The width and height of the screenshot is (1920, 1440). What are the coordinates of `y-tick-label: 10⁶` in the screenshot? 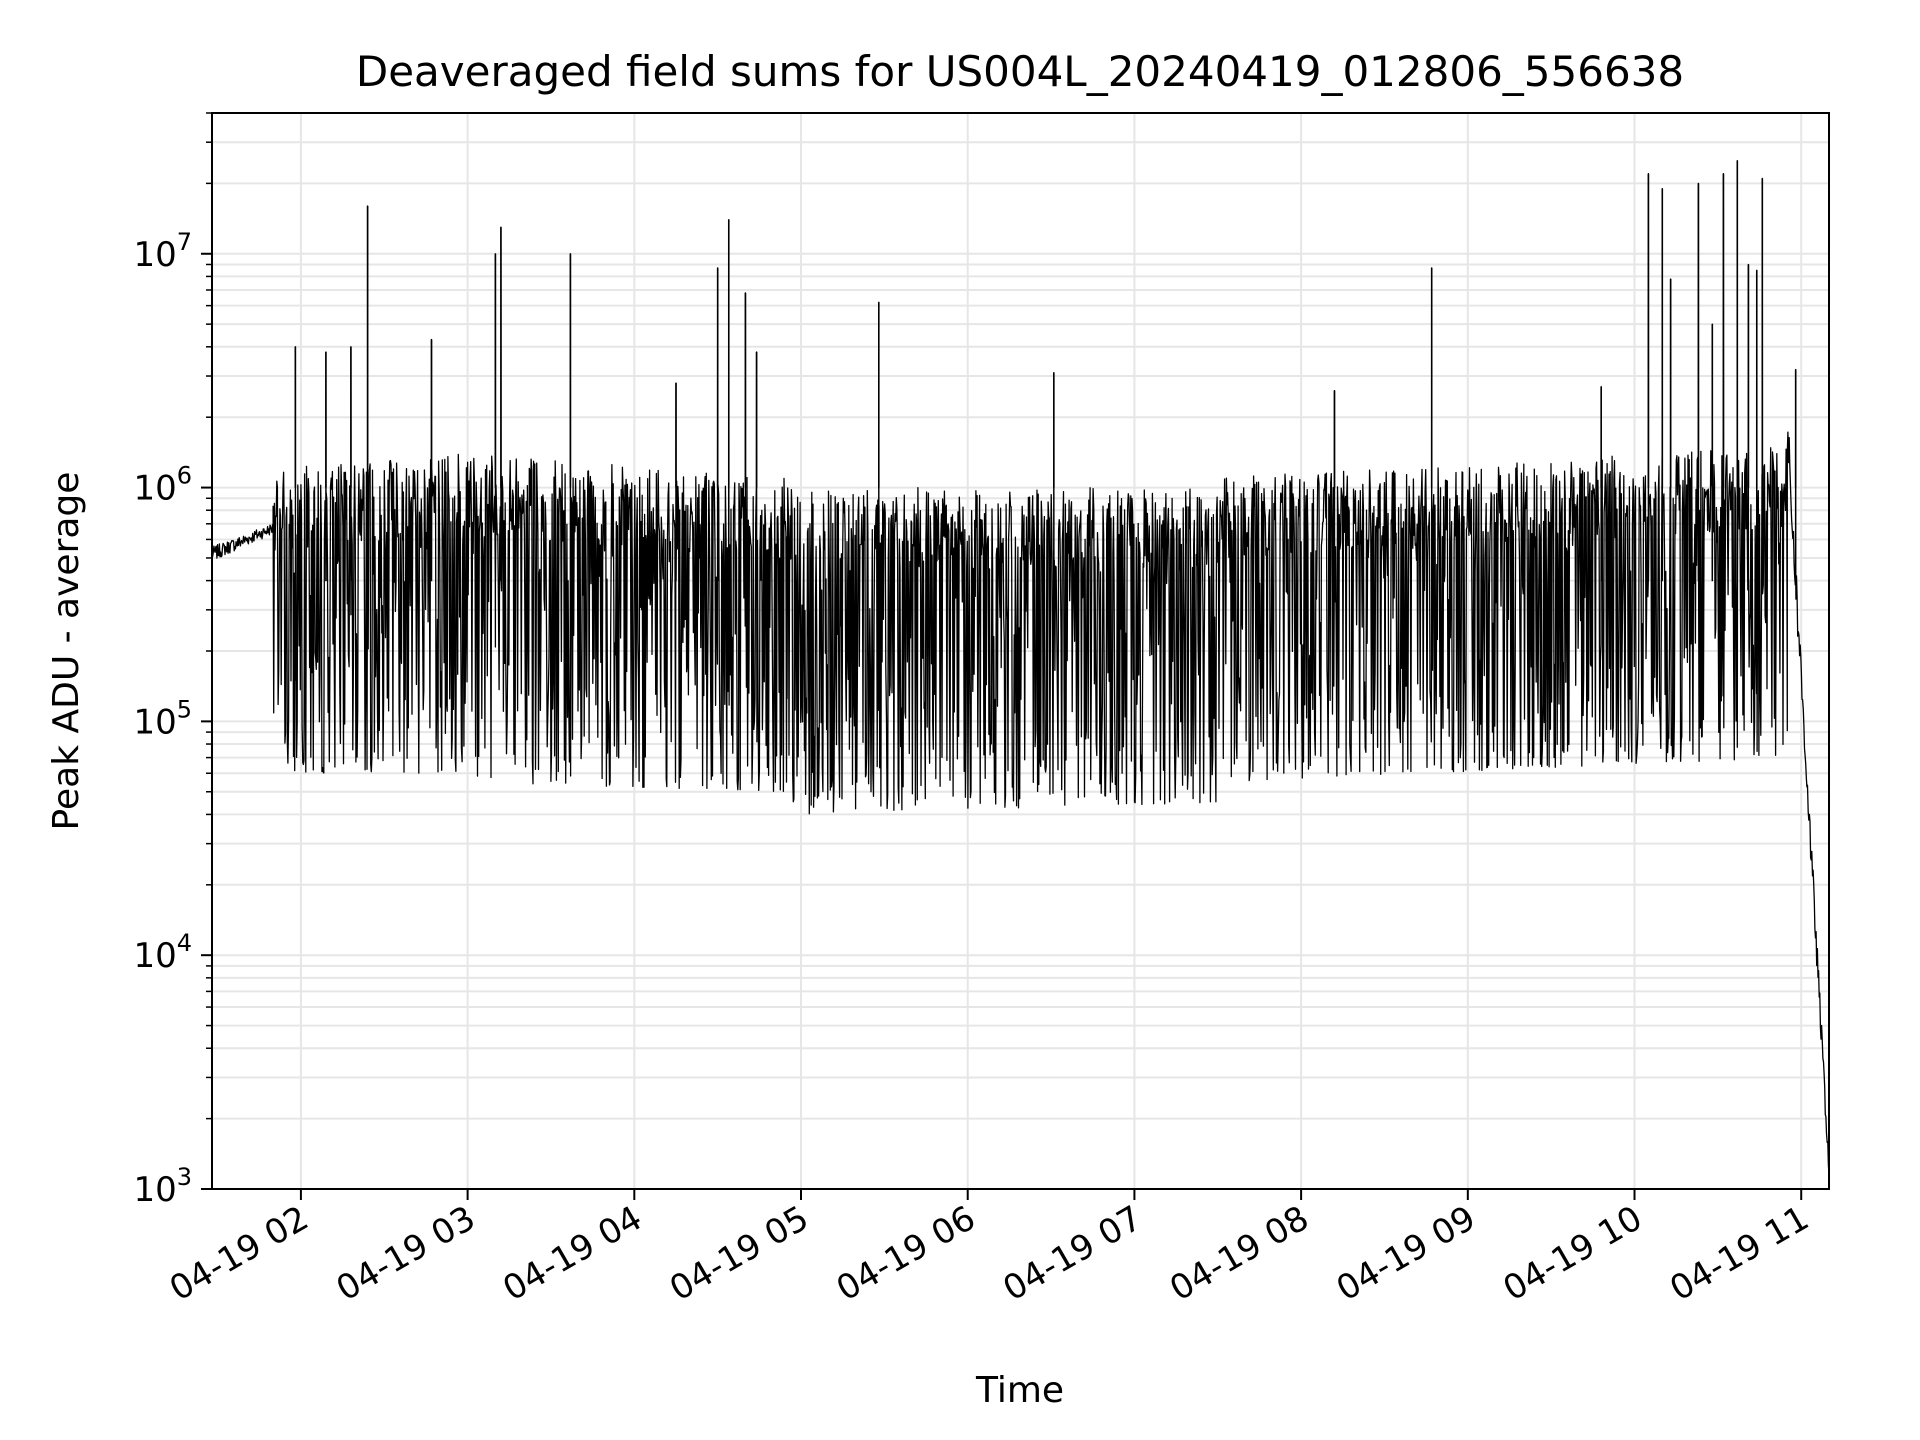 It's located at (162, 485).